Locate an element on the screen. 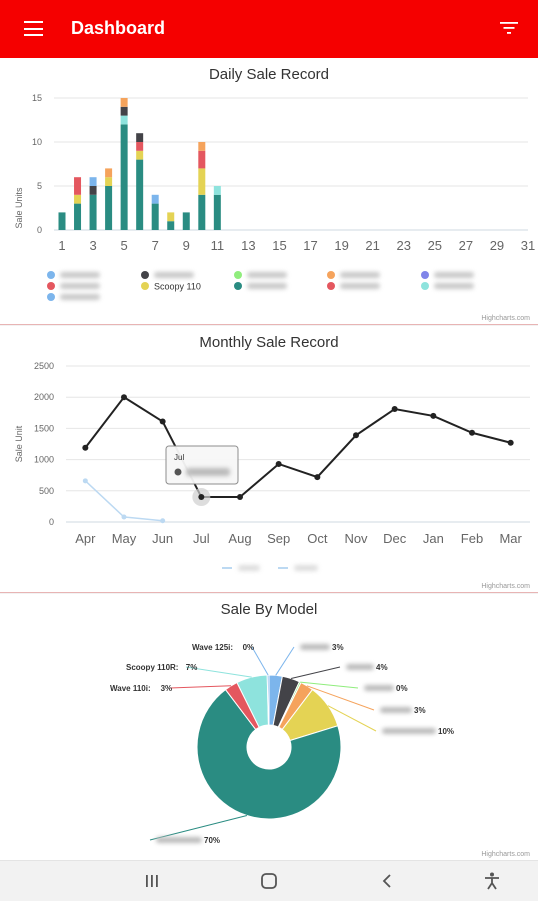 The width and height of the screenshot is (538, 901). x-tick-label: 17 is located at coordinates (310, 245).